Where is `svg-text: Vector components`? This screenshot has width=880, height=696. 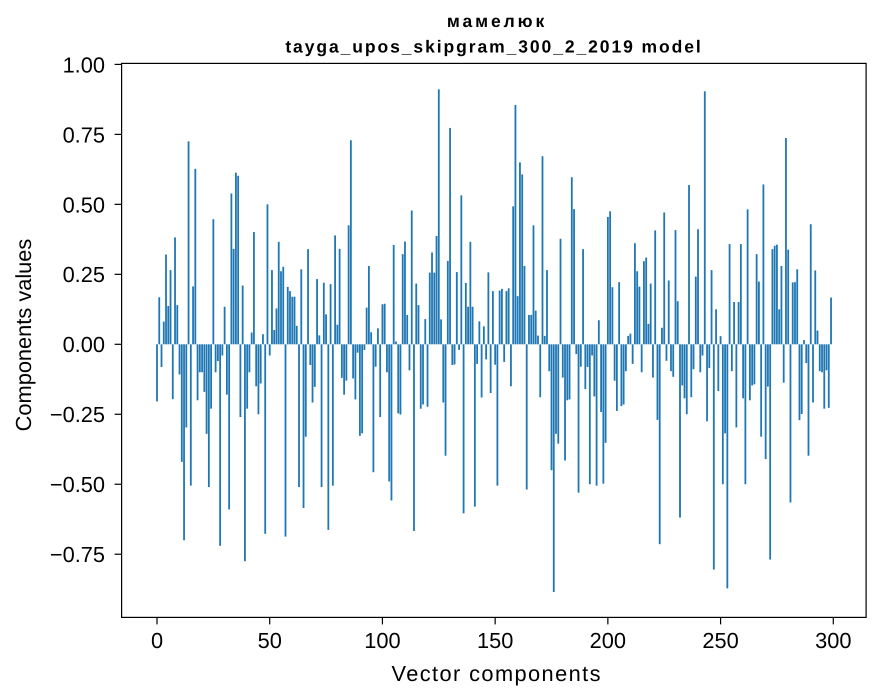 svg-text: Vector components is located at coordinates (496, 673).